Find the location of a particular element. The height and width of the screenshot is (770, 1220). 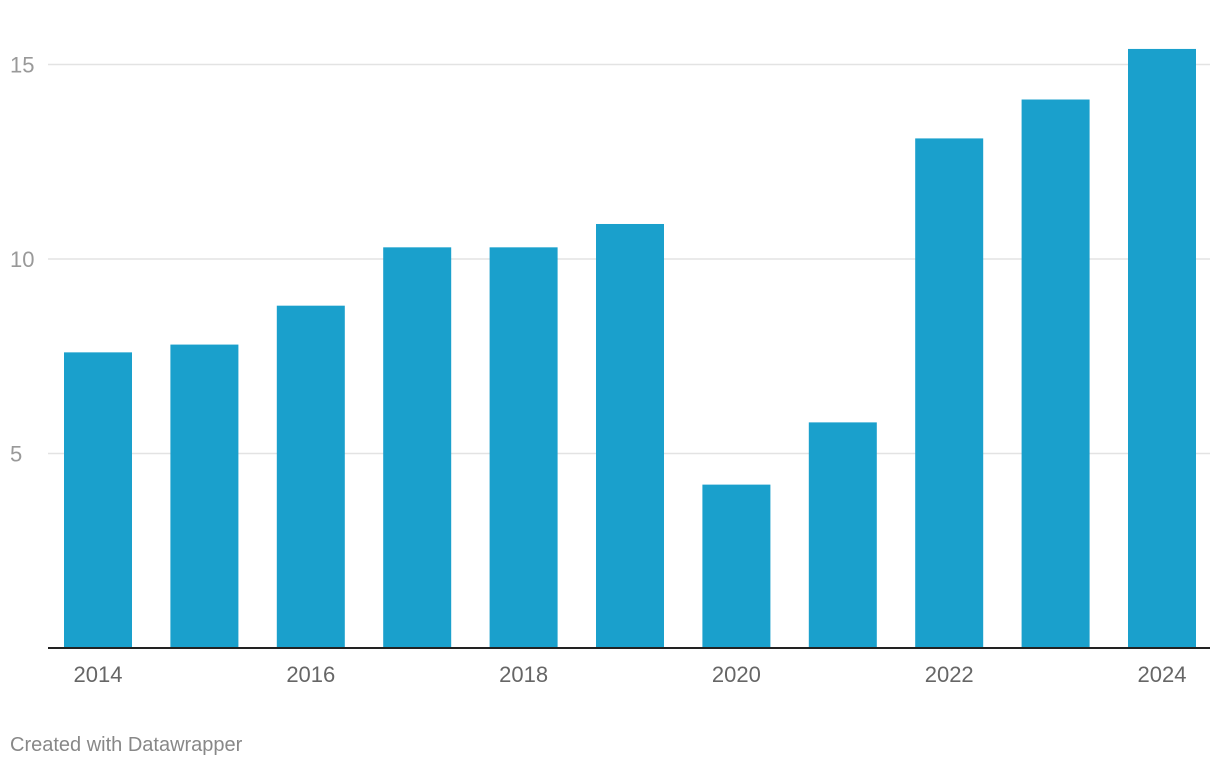

y-tick-label-10: 10 is located at coordinates (22, 259).